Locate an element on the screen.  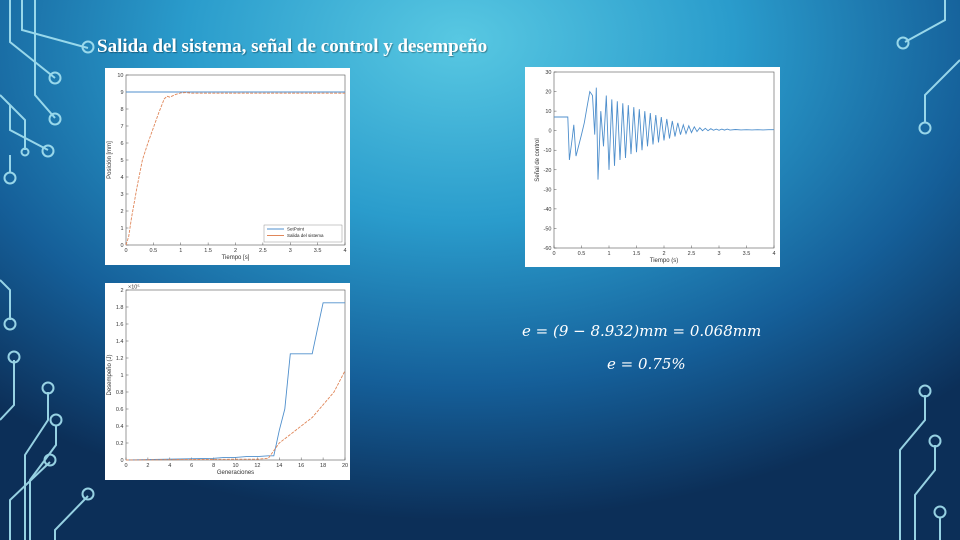
y-tick-label: 1.4 is located at coordinates (120, 342).